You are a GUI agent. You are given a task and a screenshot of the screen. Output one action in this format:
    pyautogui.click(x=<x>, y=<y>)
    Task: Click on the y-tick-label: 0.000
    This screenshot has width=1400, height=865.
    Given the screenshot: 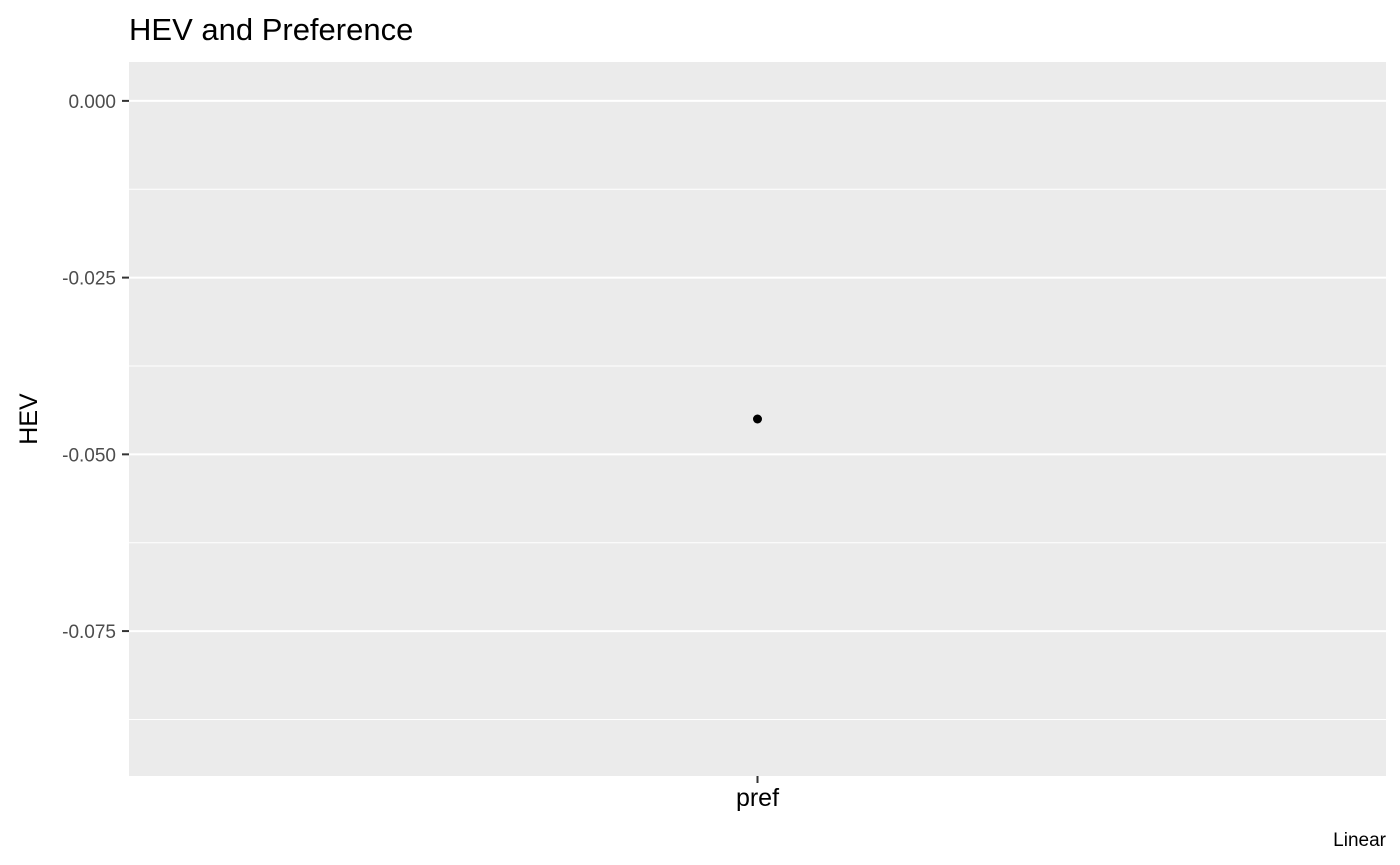 What is the action you would take?
    pyautogui.click(x=92, y=102)
    